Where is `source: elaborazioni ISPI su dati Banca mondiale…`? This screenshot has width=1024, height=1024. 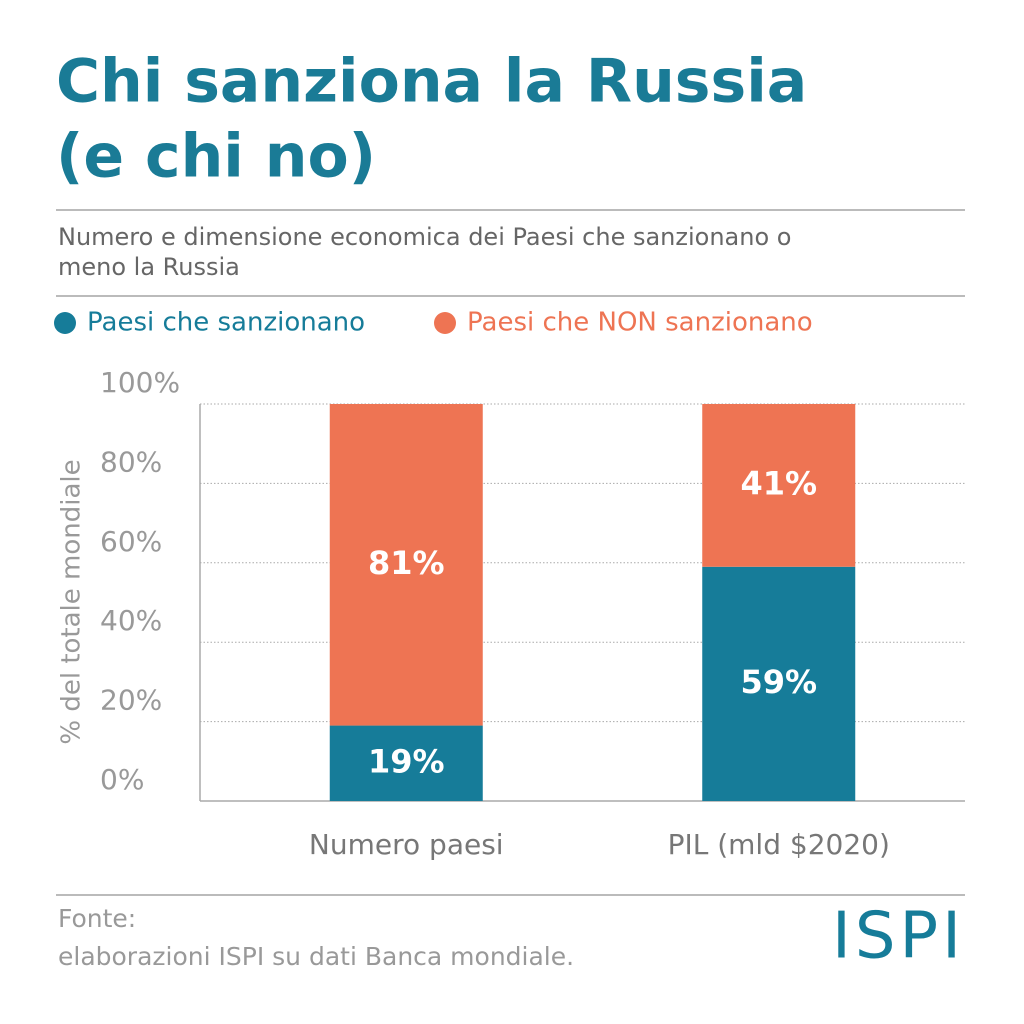 source: elaborazioni ISPI su dati Banca mondiale… is located at coordinates (316, 956).